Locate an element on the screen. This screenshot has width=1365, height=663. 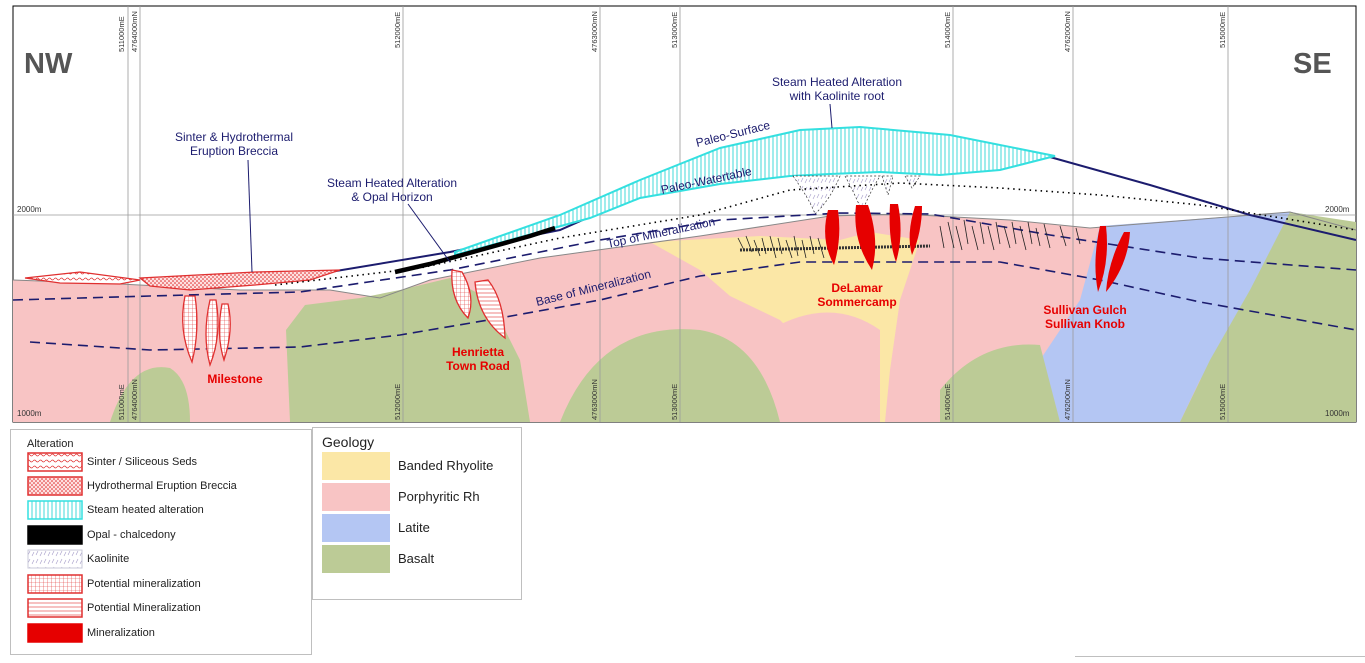
legend-item-basalt: Basalt is located at coordinates (419, 559).